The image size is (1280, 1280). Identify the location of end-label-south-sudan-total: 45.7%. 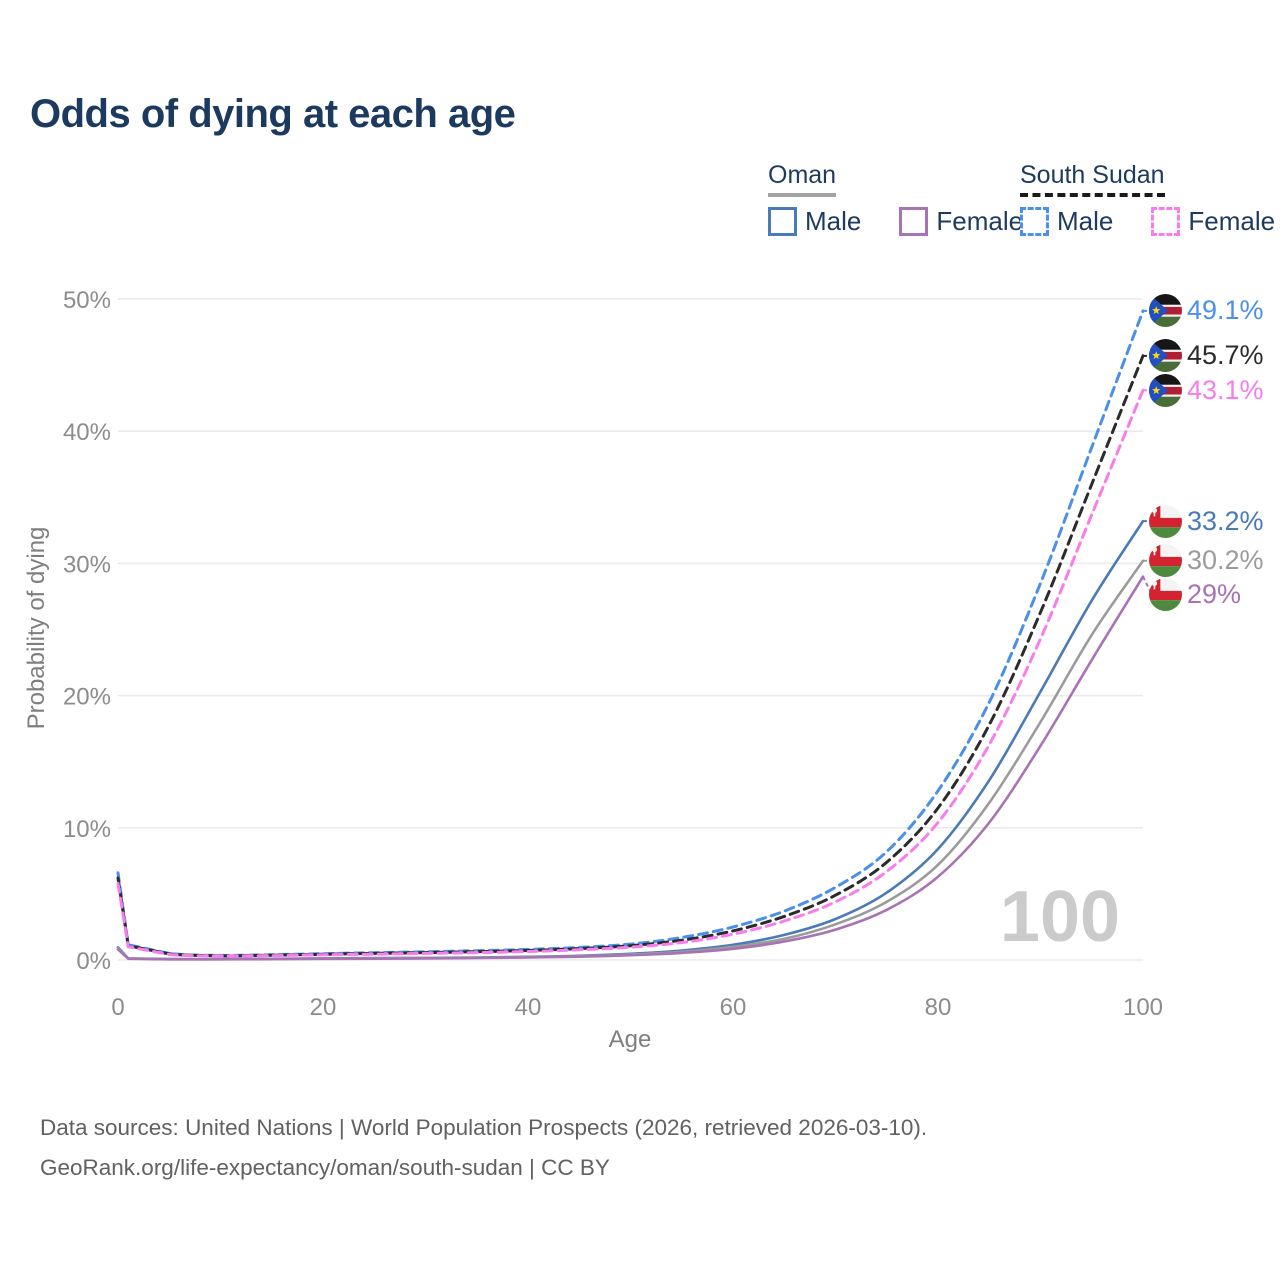
(1206, 356).